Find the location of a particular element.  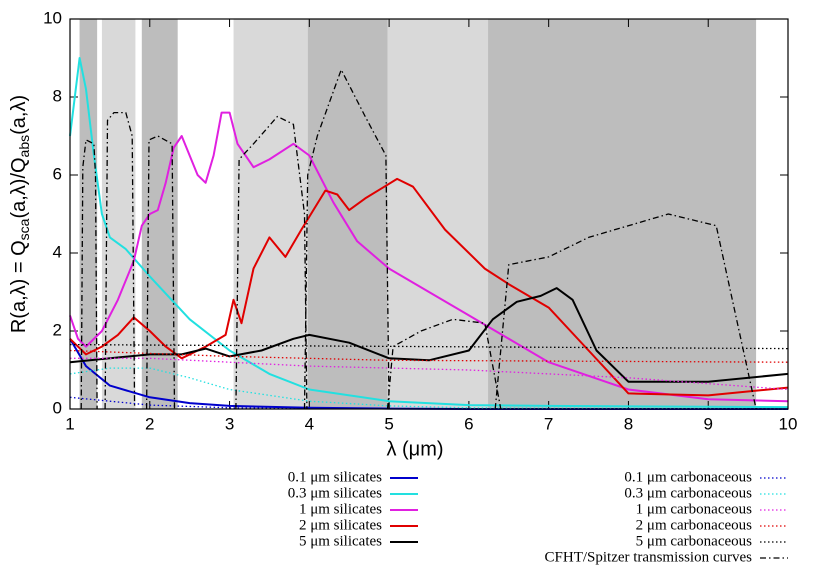

x-tick-label: 9 is located at coordinates (707, 423).